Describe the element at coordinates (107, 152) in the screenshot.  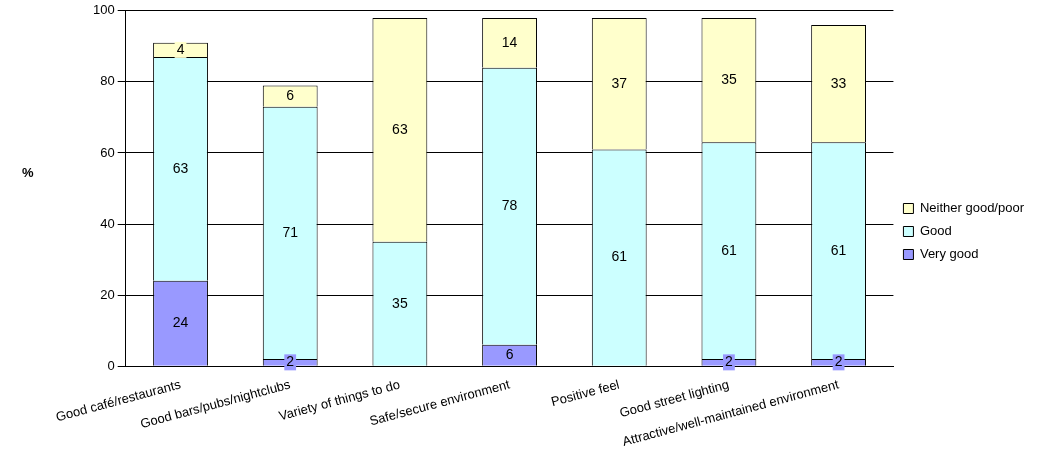
I see `y-tick-label: 60` at that location.